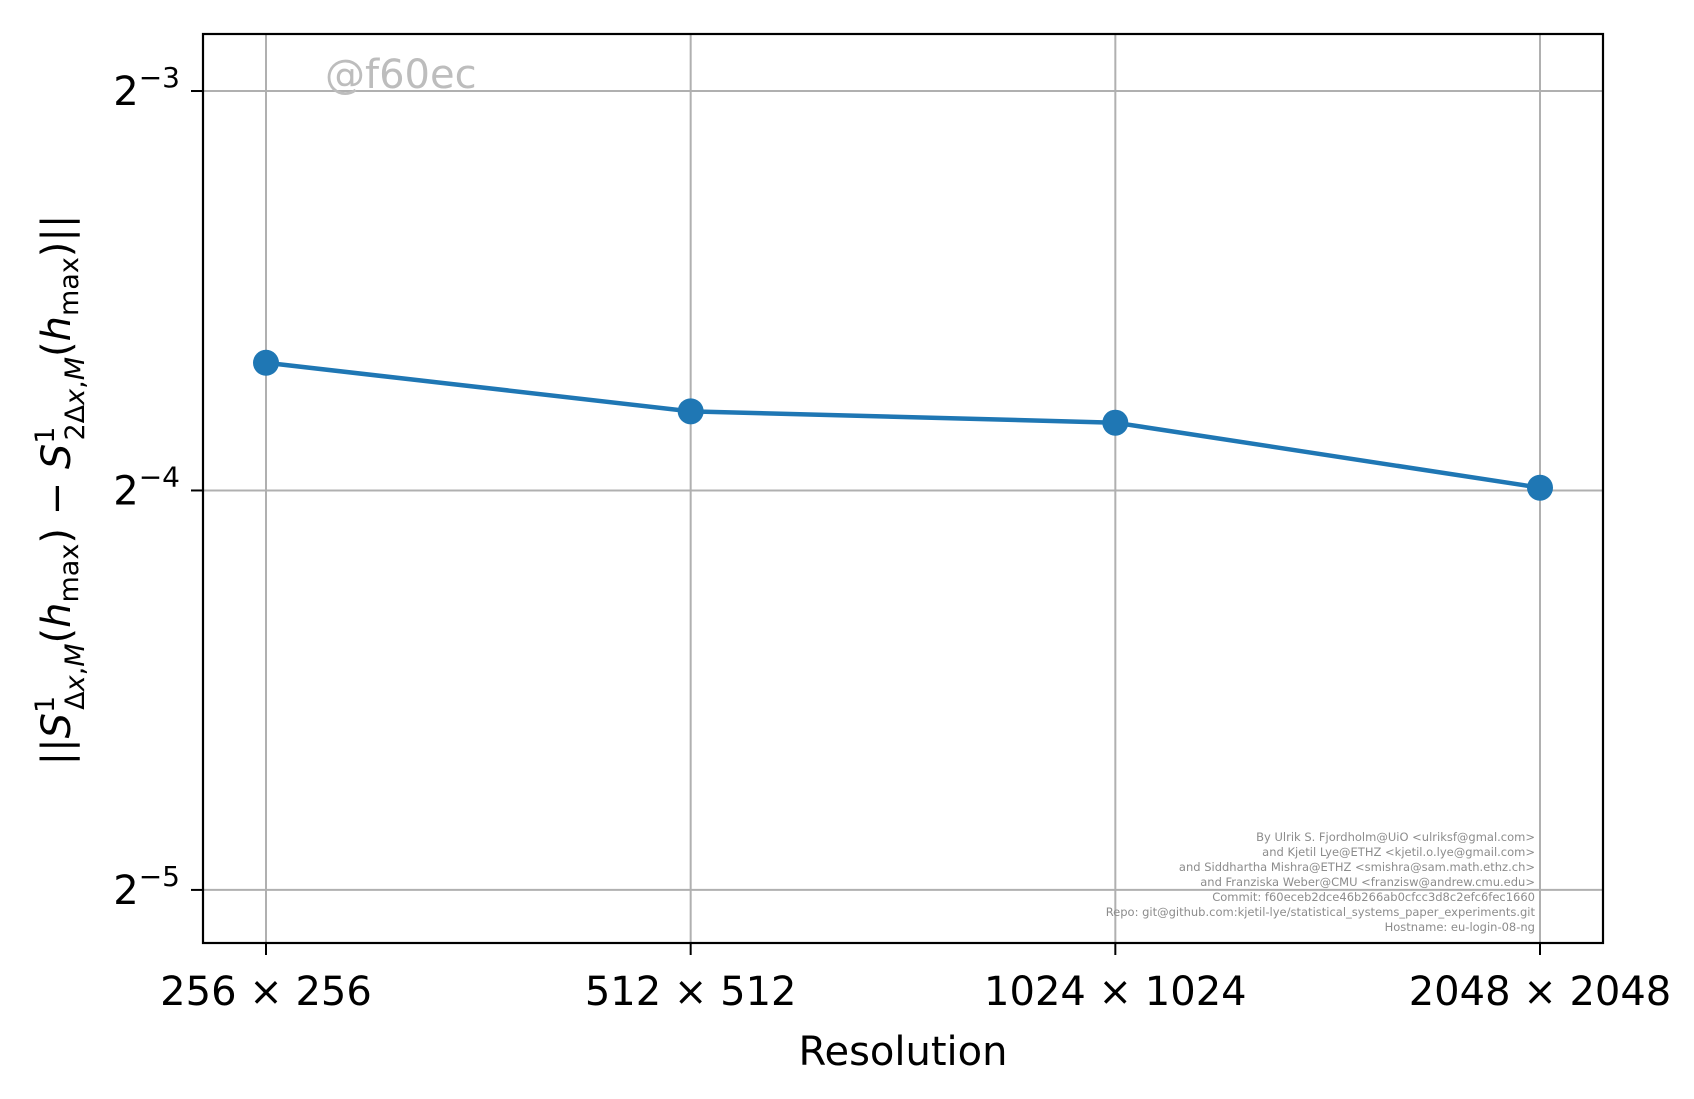 The image size is (1694, 1099). What do you see at coordinates (159, 876) in the screenshot?
I see `y-tick-exponent: −5` at bounding box center [159, 876].